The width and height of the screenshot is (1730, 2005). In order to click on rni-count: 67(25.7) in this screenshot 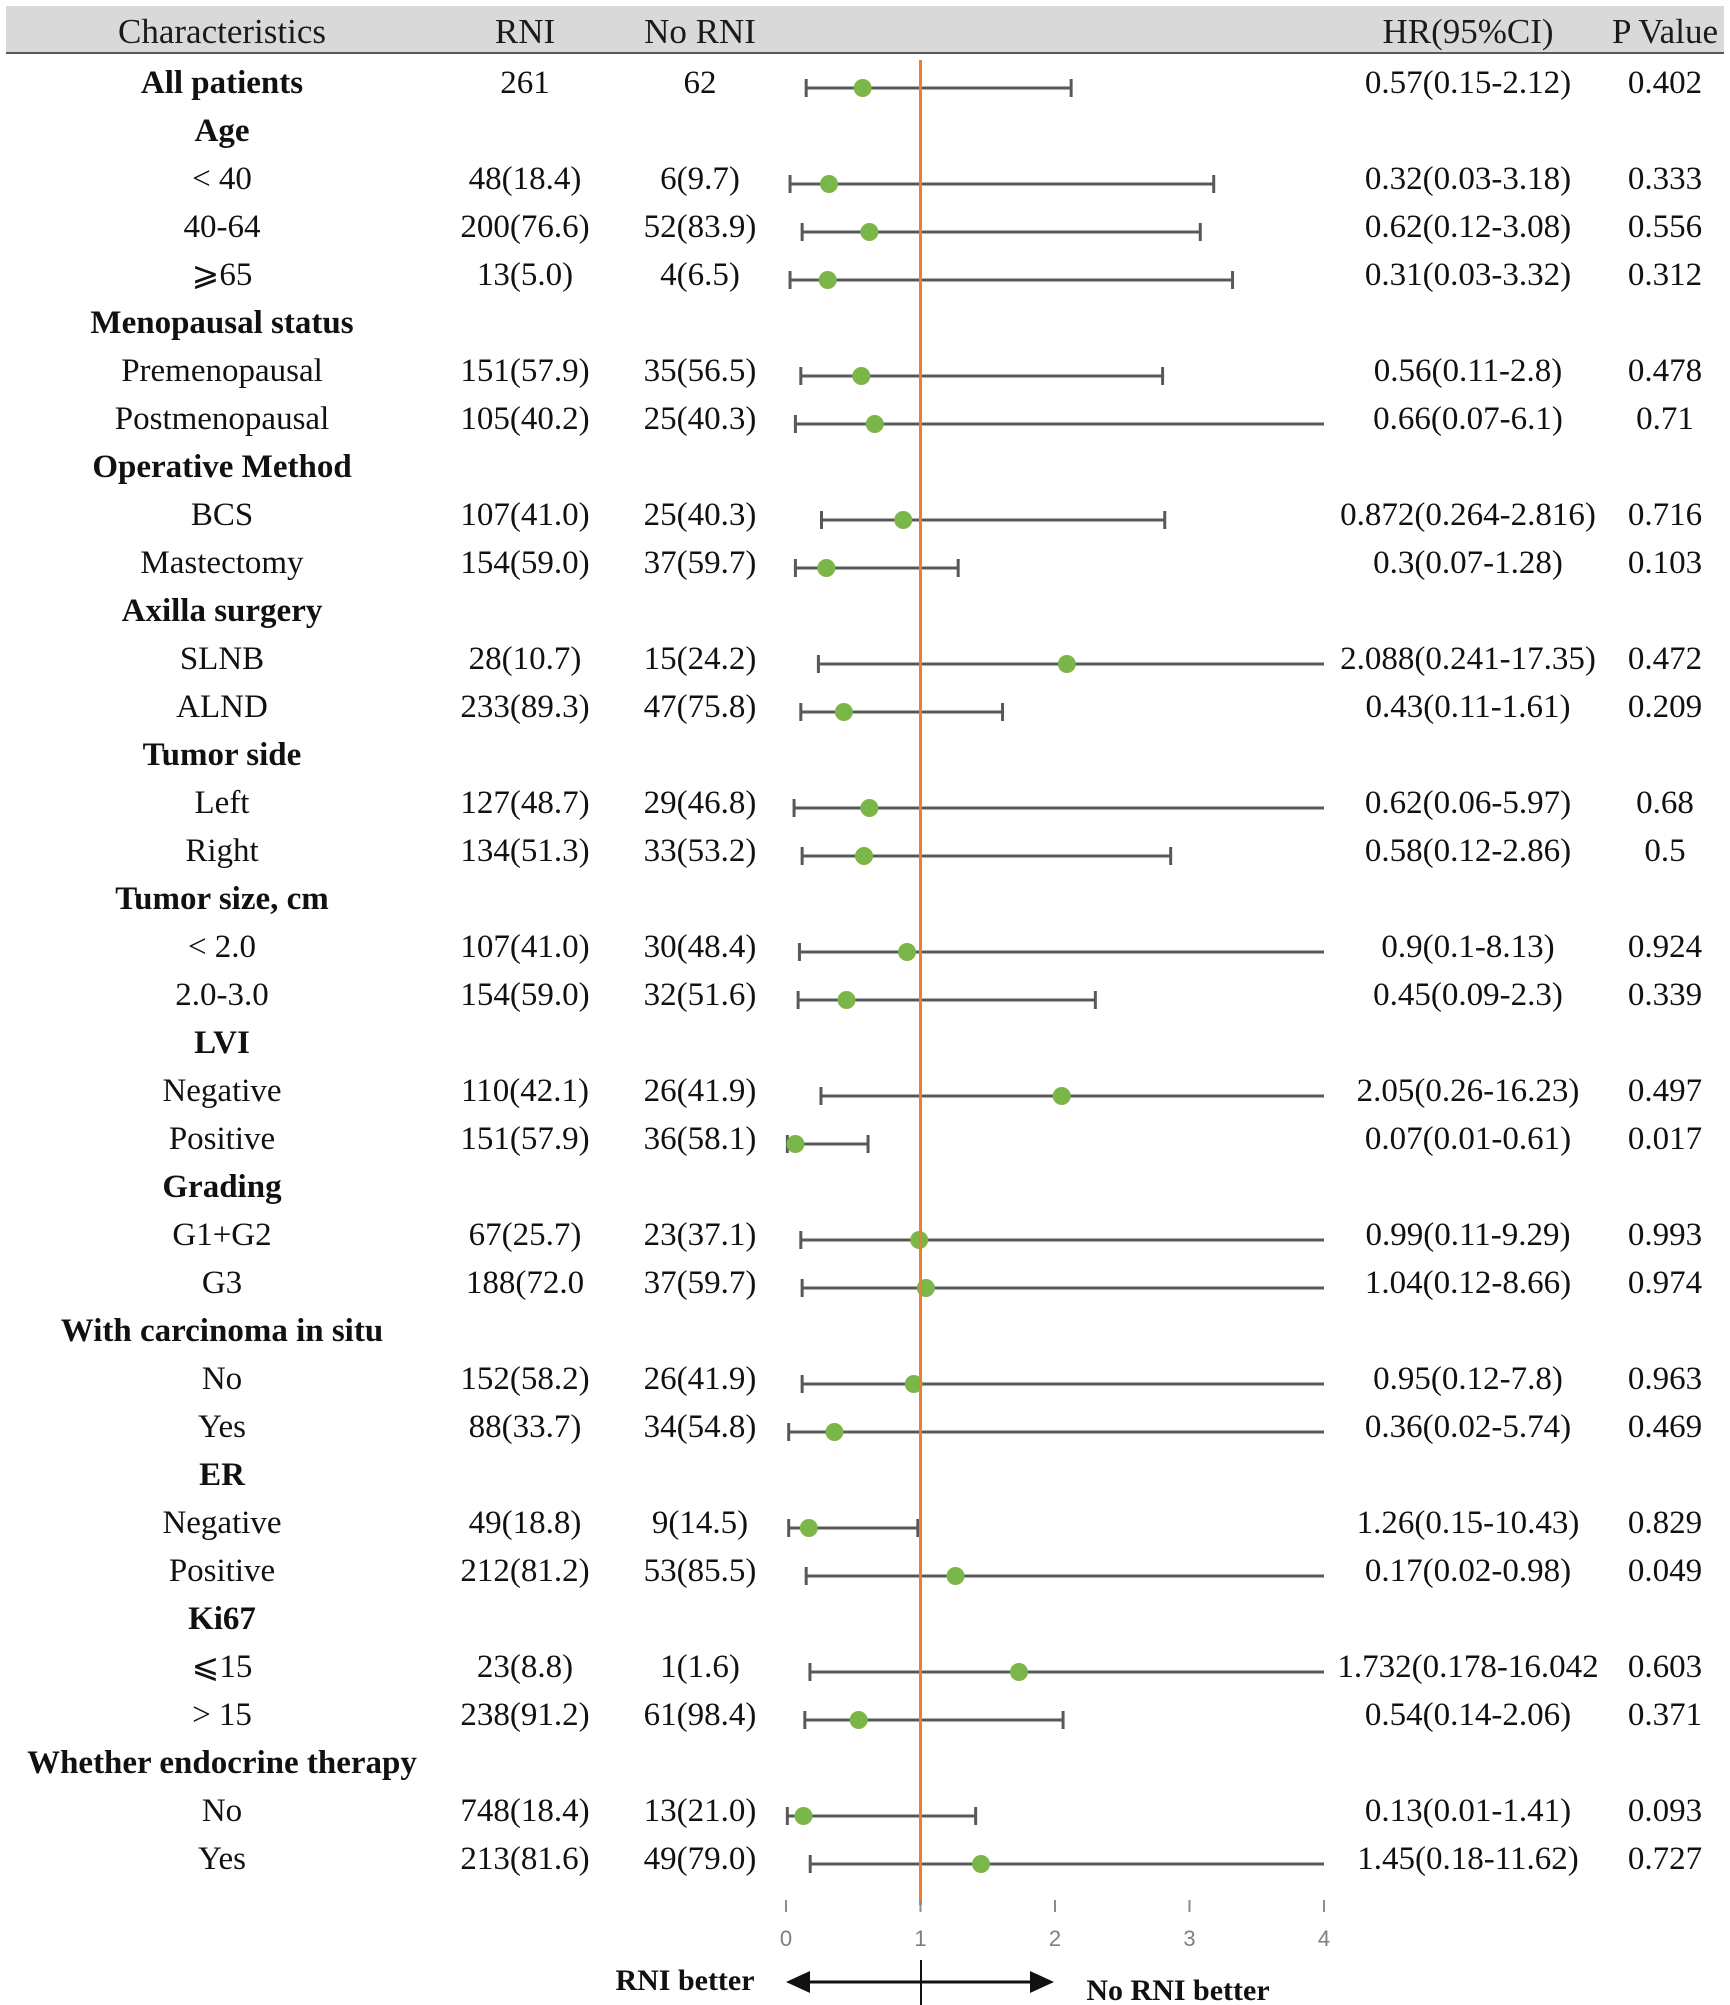, I will do `click(525, 1235)`.